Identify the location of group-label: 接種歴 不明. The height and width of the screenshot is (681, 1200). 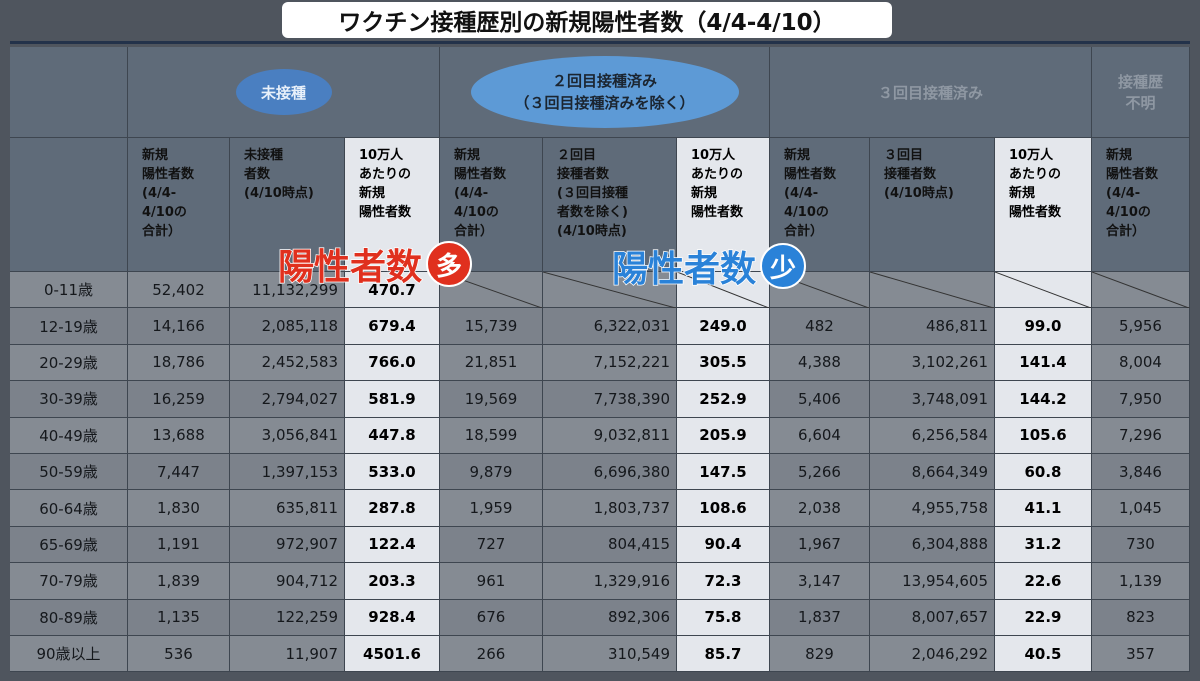
(1140, 92).